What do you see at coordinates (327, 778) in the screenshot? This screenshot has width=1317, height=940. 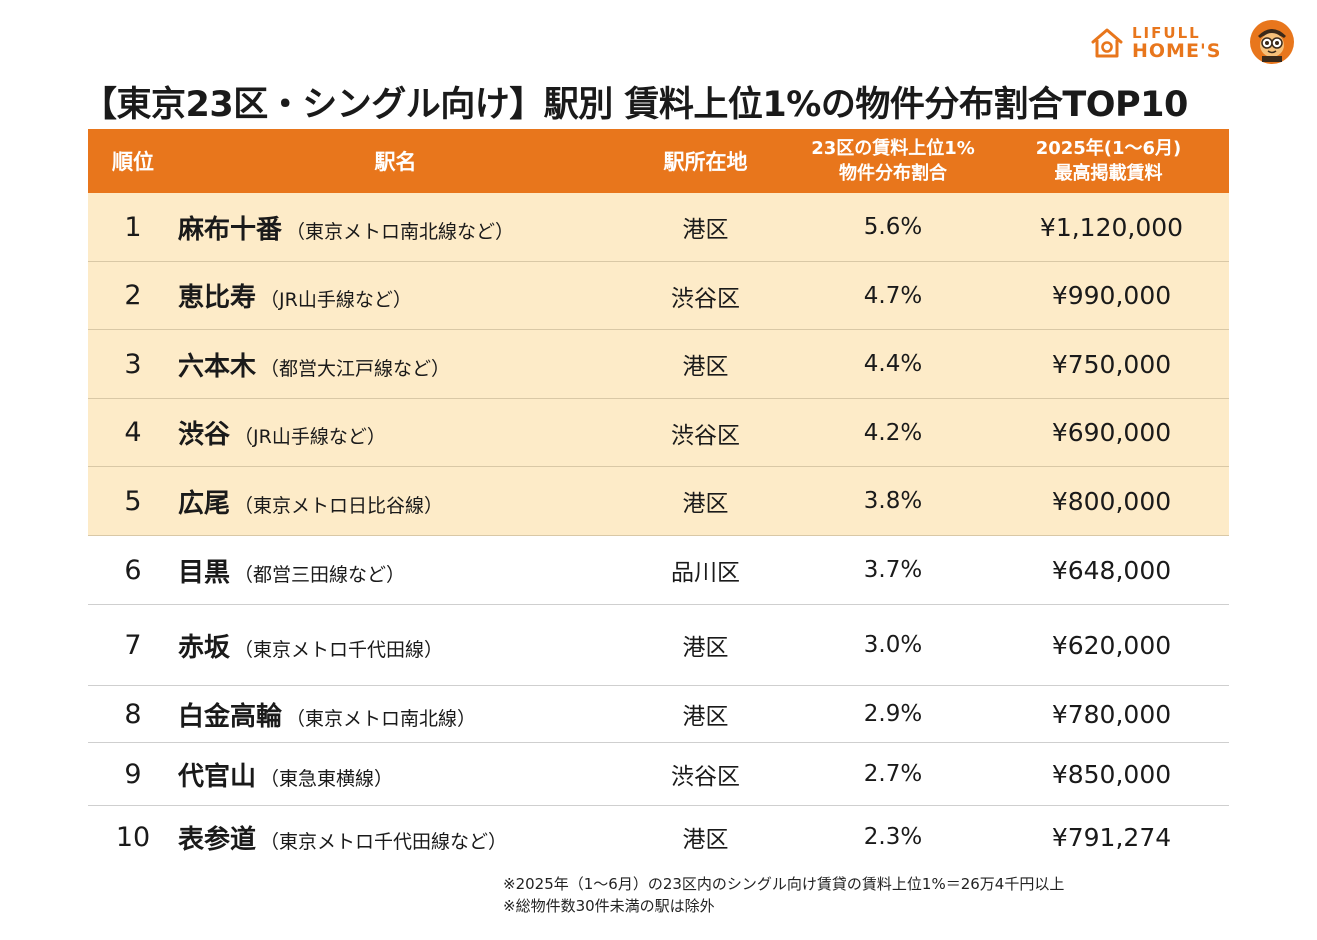 I see `station-line: （東急東横線）` at bounding box center [327, 778].